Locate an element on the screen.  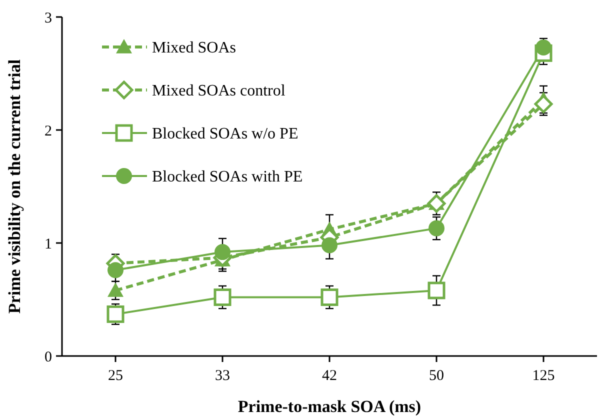
y-tick-label: 2 is located at coordinates (48, 131).